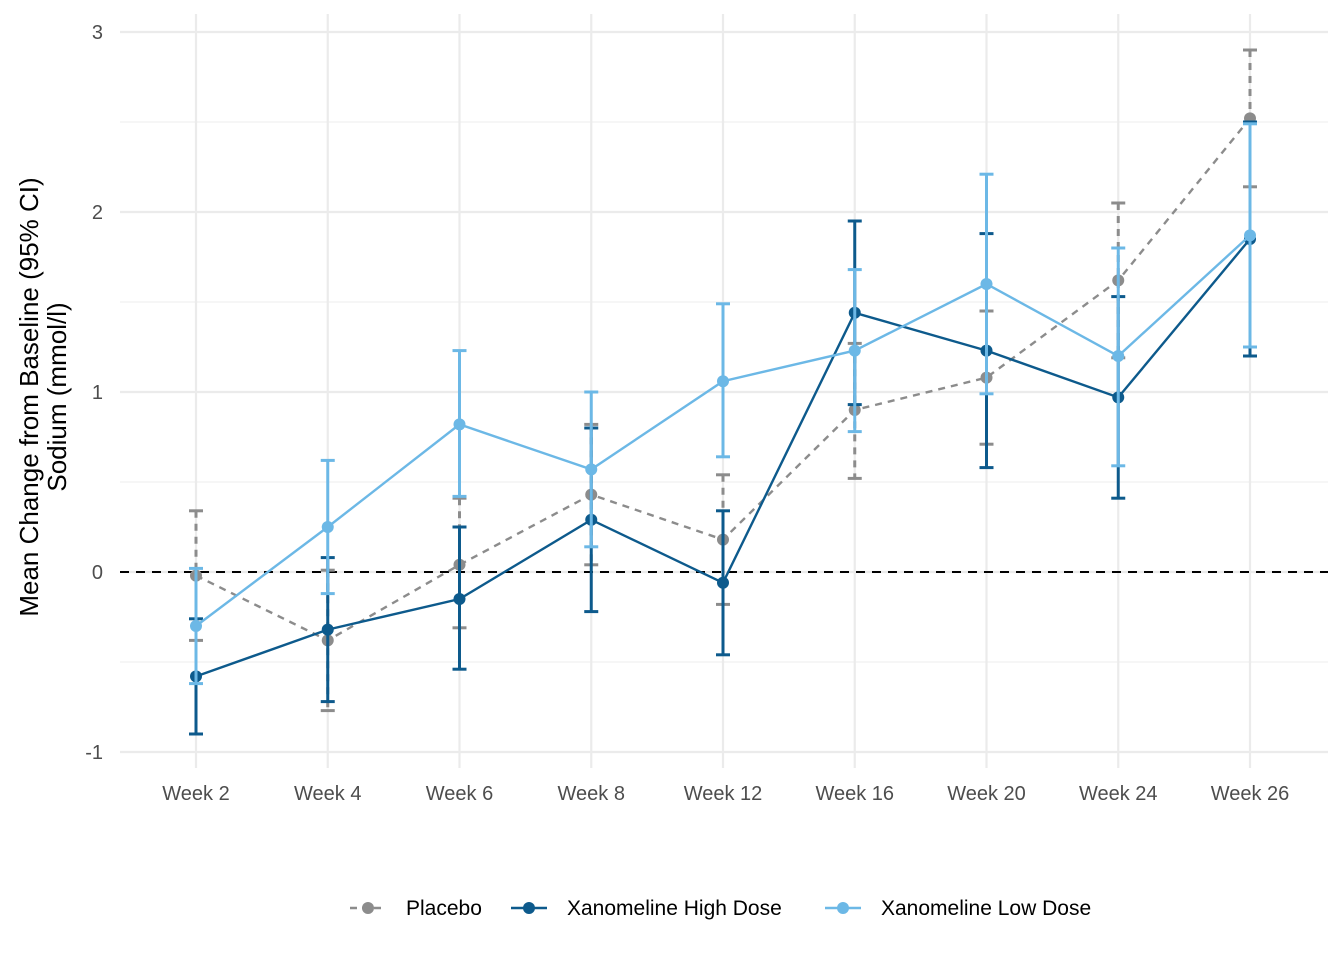 The image size is (1344, 960). Describe the element at coordinates (854, 794) in the screenshot. I see `x-tick-label: Week 16` at that location.